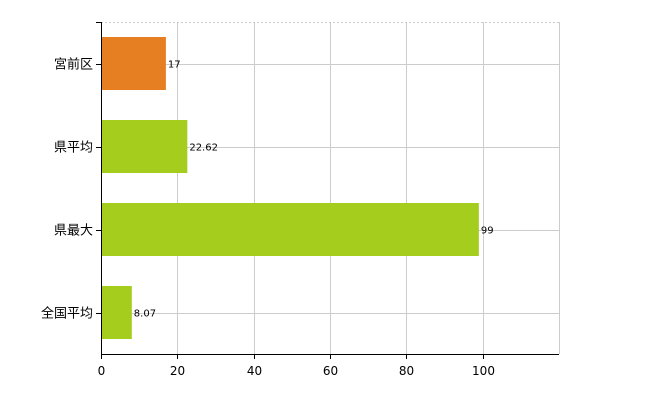 The height and width of the screenshot is (400, 650). I want to click on x-tick-label: 40, so click(254, 371).